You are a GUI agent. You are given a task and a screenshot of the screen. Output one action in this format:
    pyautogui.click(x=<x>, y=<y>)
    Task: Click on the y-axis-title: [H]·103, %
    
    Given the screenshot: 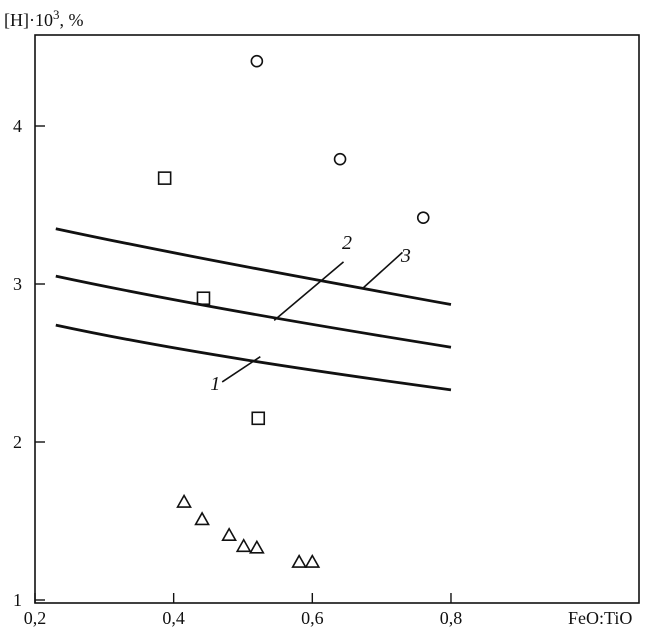 What is the action you would take?
    pyautogui.click(x=43, y=18)
    